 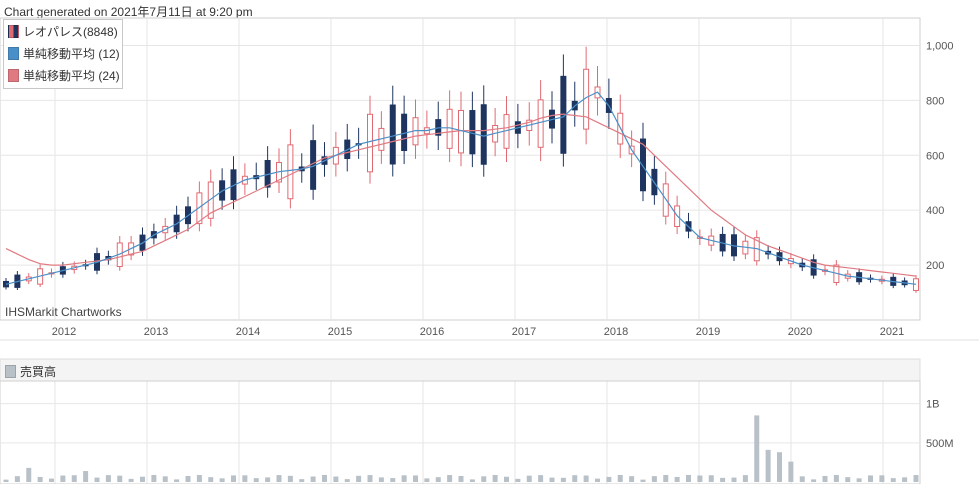 I want to click on x-tick-label: 2012, so click(x=64, y=332).